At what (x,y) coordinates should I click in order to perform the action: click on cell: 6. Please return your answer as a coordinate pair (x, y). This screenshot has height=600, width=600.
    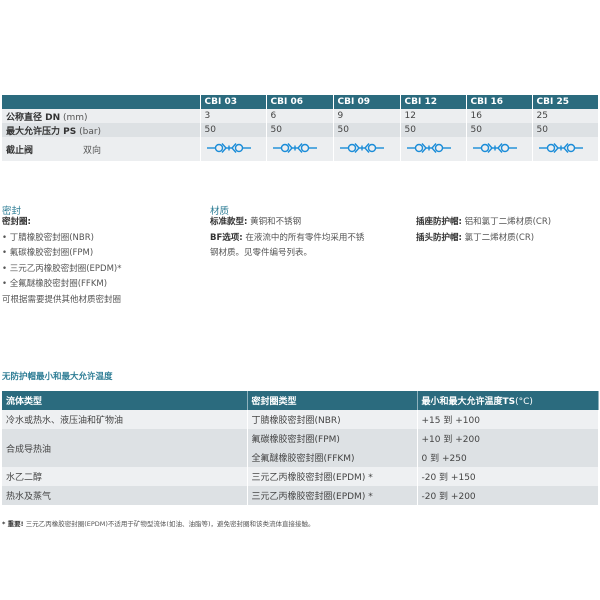
    Looking at the image, I should click on (300, 116).